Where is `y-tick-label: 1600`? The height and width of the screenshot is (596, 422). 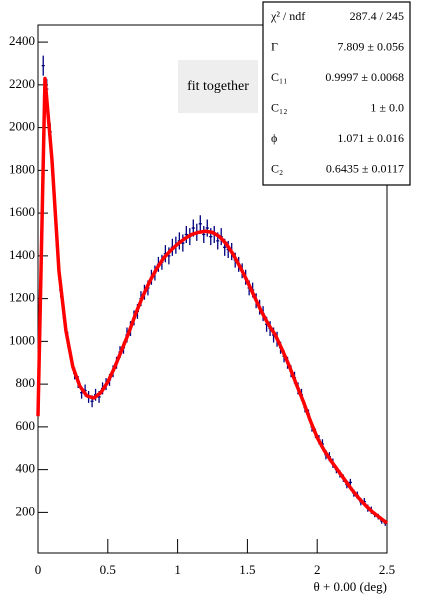 y-tick-label: 1600 is located at coordinates (22, 211).